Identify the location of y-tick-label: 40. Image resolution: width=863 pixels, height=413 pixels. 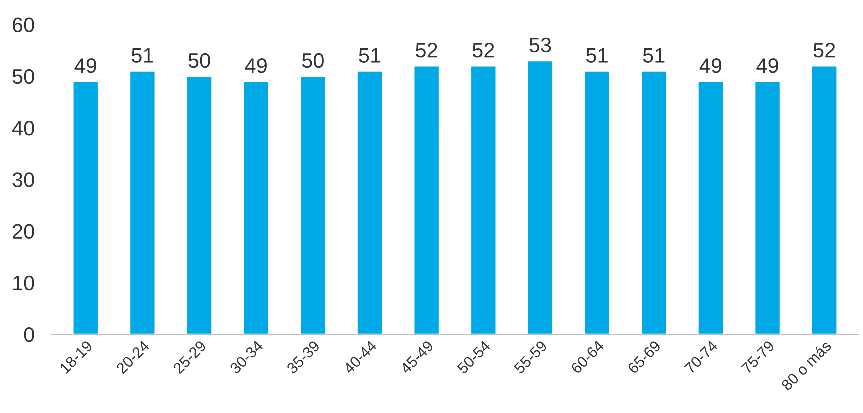
(23, 128).